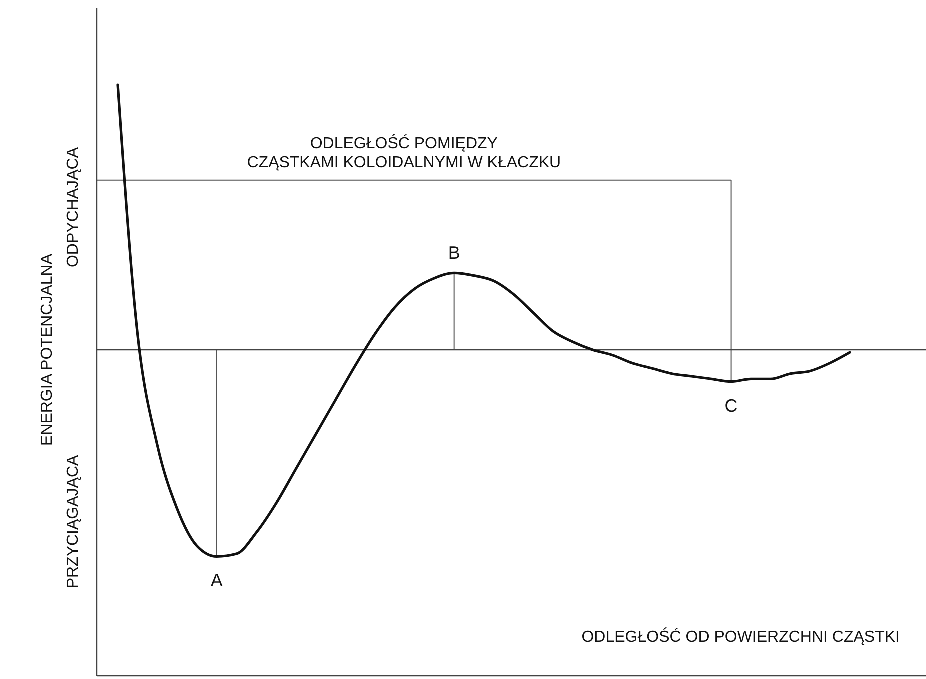  Describe the element at coordinates (73, 521) in the screenshot. I see `text: PRZYCIĄGAJĄCA` at that location.